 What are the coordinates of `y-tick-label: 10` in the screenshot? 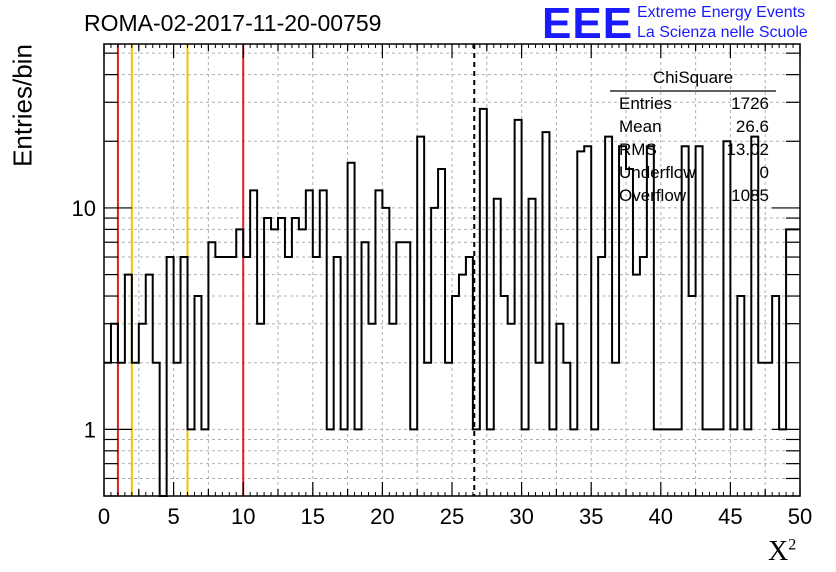 It's located at (84, 208).